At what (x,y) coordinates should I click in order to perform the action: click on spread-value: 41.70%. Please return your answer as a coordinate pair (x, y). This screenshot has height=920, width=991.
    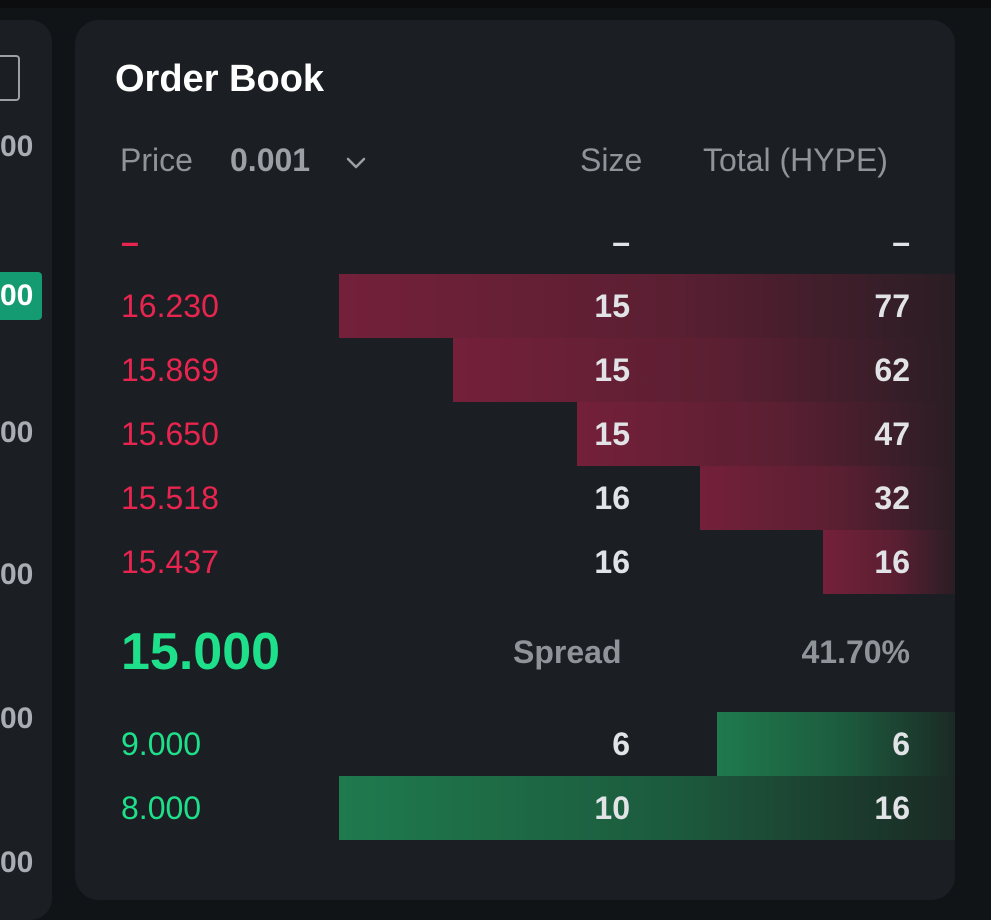
    Looking at the image, I should click on (855, 652).